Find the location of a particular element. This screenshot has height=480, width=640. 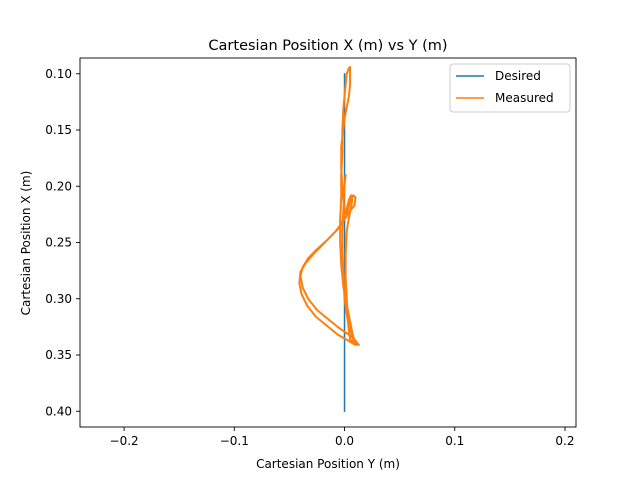

x-tick-label: 0.1 is located at coordinates (454, 441).